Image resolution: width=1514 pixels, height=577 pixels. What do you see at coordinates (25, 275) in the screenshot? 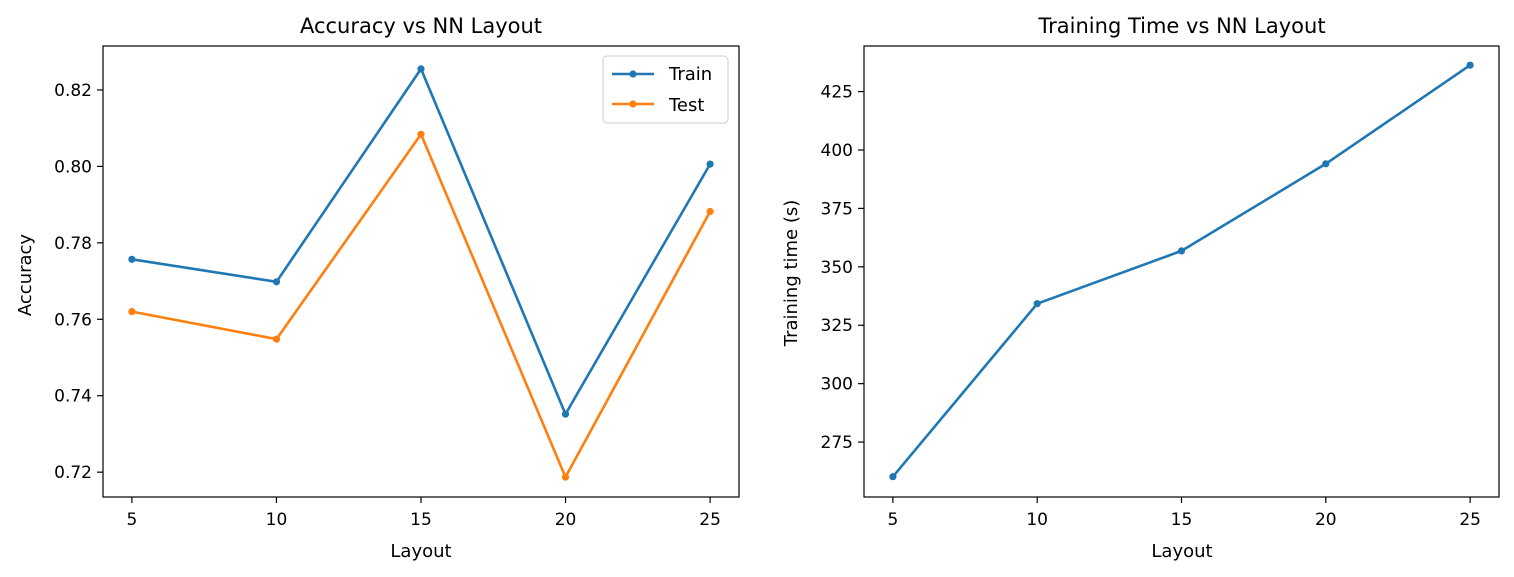
I see `y-axis-label: Accuracy` at bounding box center [25, 275].